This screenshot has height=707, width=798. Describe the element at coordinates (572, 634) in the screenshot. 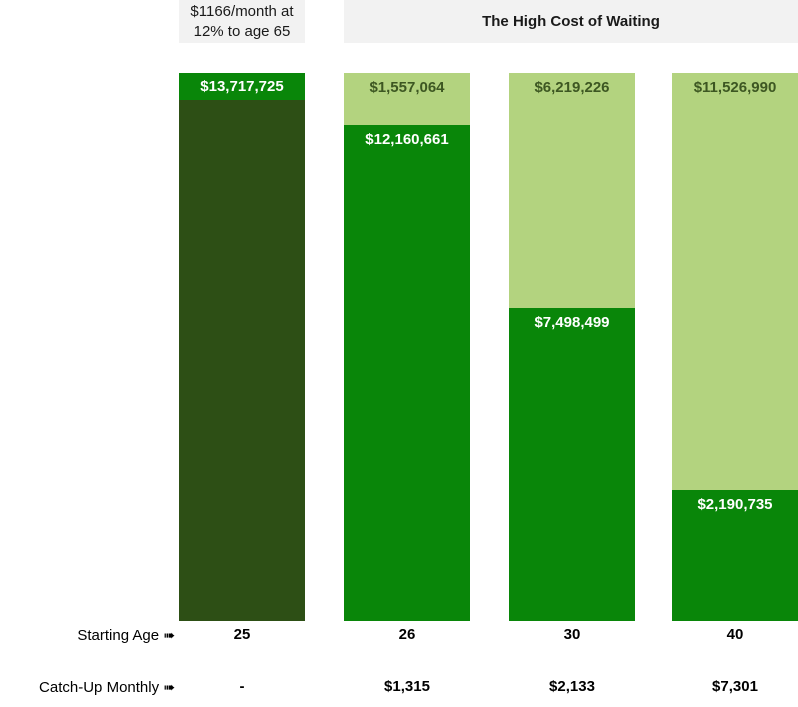

I see `starting-age-value-30: 30` at that location.